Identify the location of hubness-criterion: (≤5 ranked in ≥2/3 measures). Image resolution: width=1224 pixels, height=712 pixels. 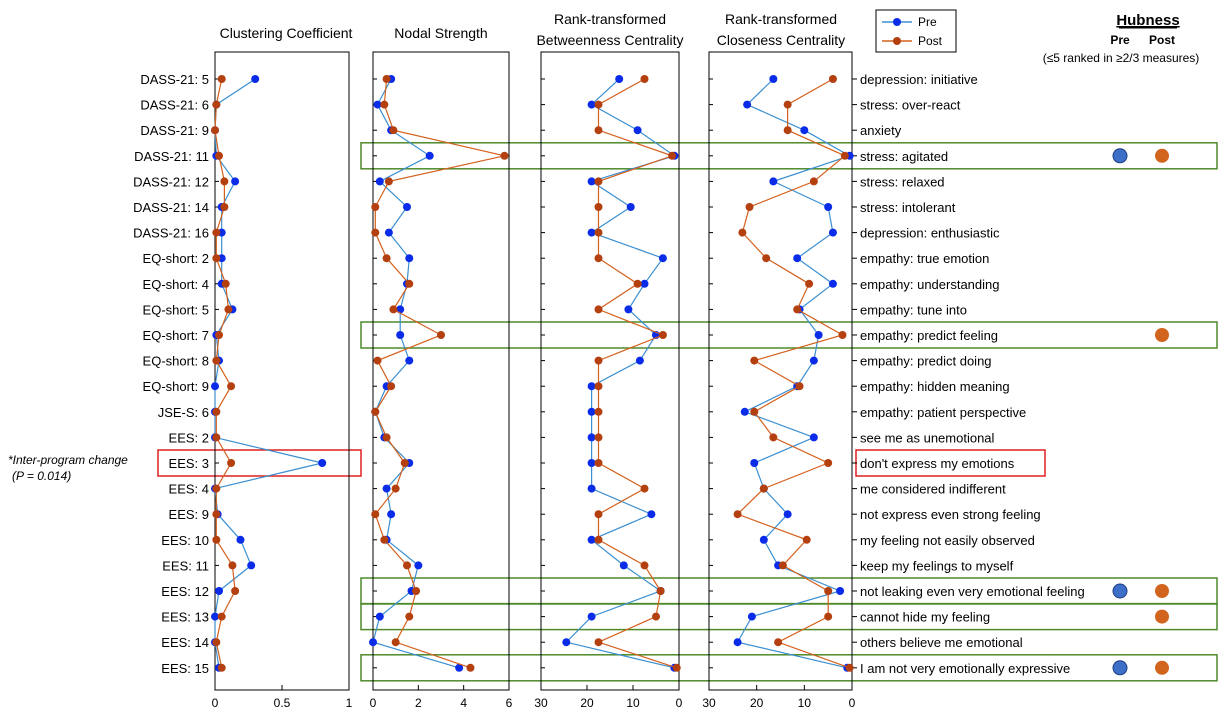
(1121, 58).